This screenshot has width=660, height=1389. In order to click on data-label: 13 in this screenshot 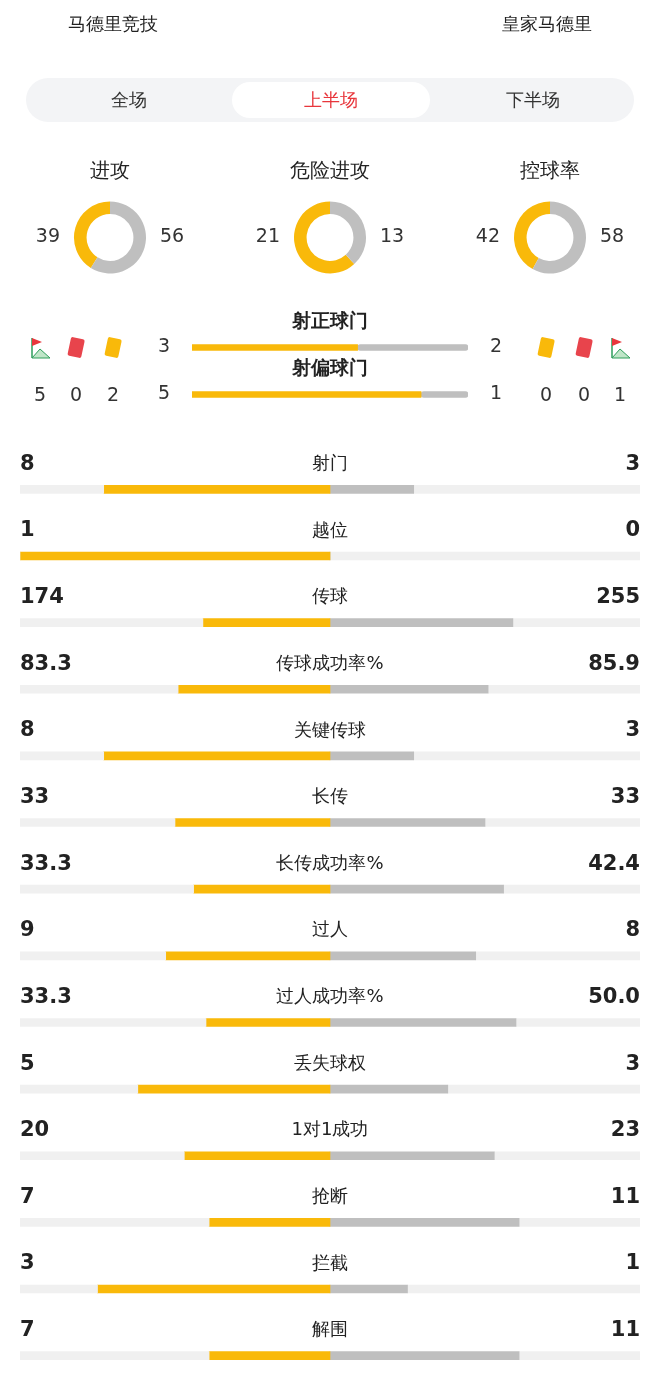, I will do `click(392, 235)`.